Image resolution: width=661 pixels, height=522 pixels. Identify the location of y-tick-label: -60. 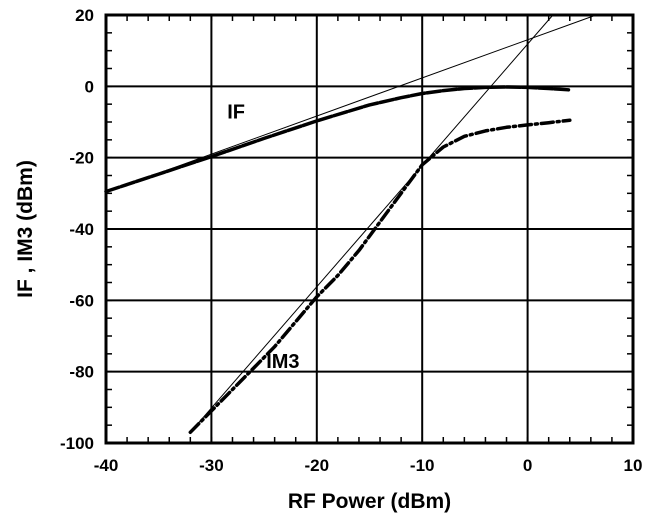
(81, 300).